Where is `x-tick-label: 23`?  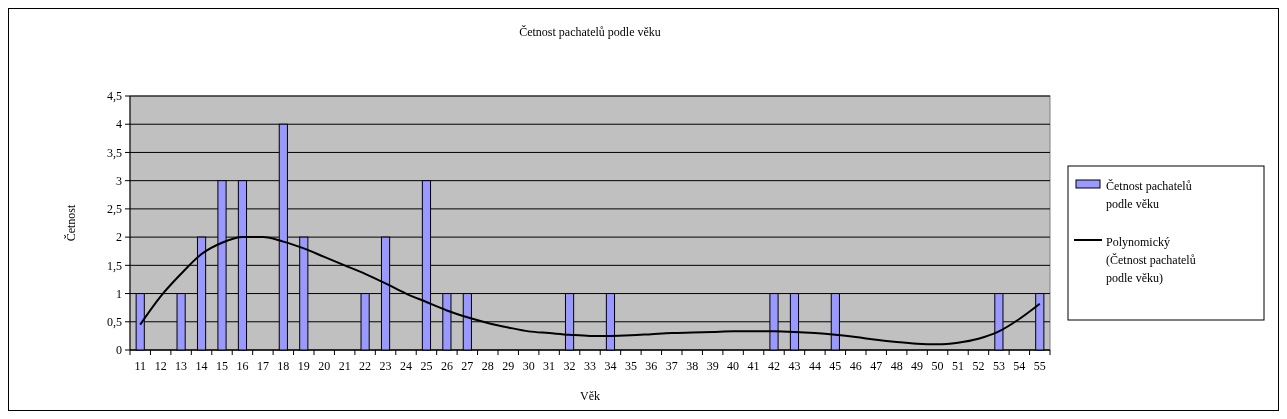
x-tick-label: 23 is located at coordinates (385, 366).